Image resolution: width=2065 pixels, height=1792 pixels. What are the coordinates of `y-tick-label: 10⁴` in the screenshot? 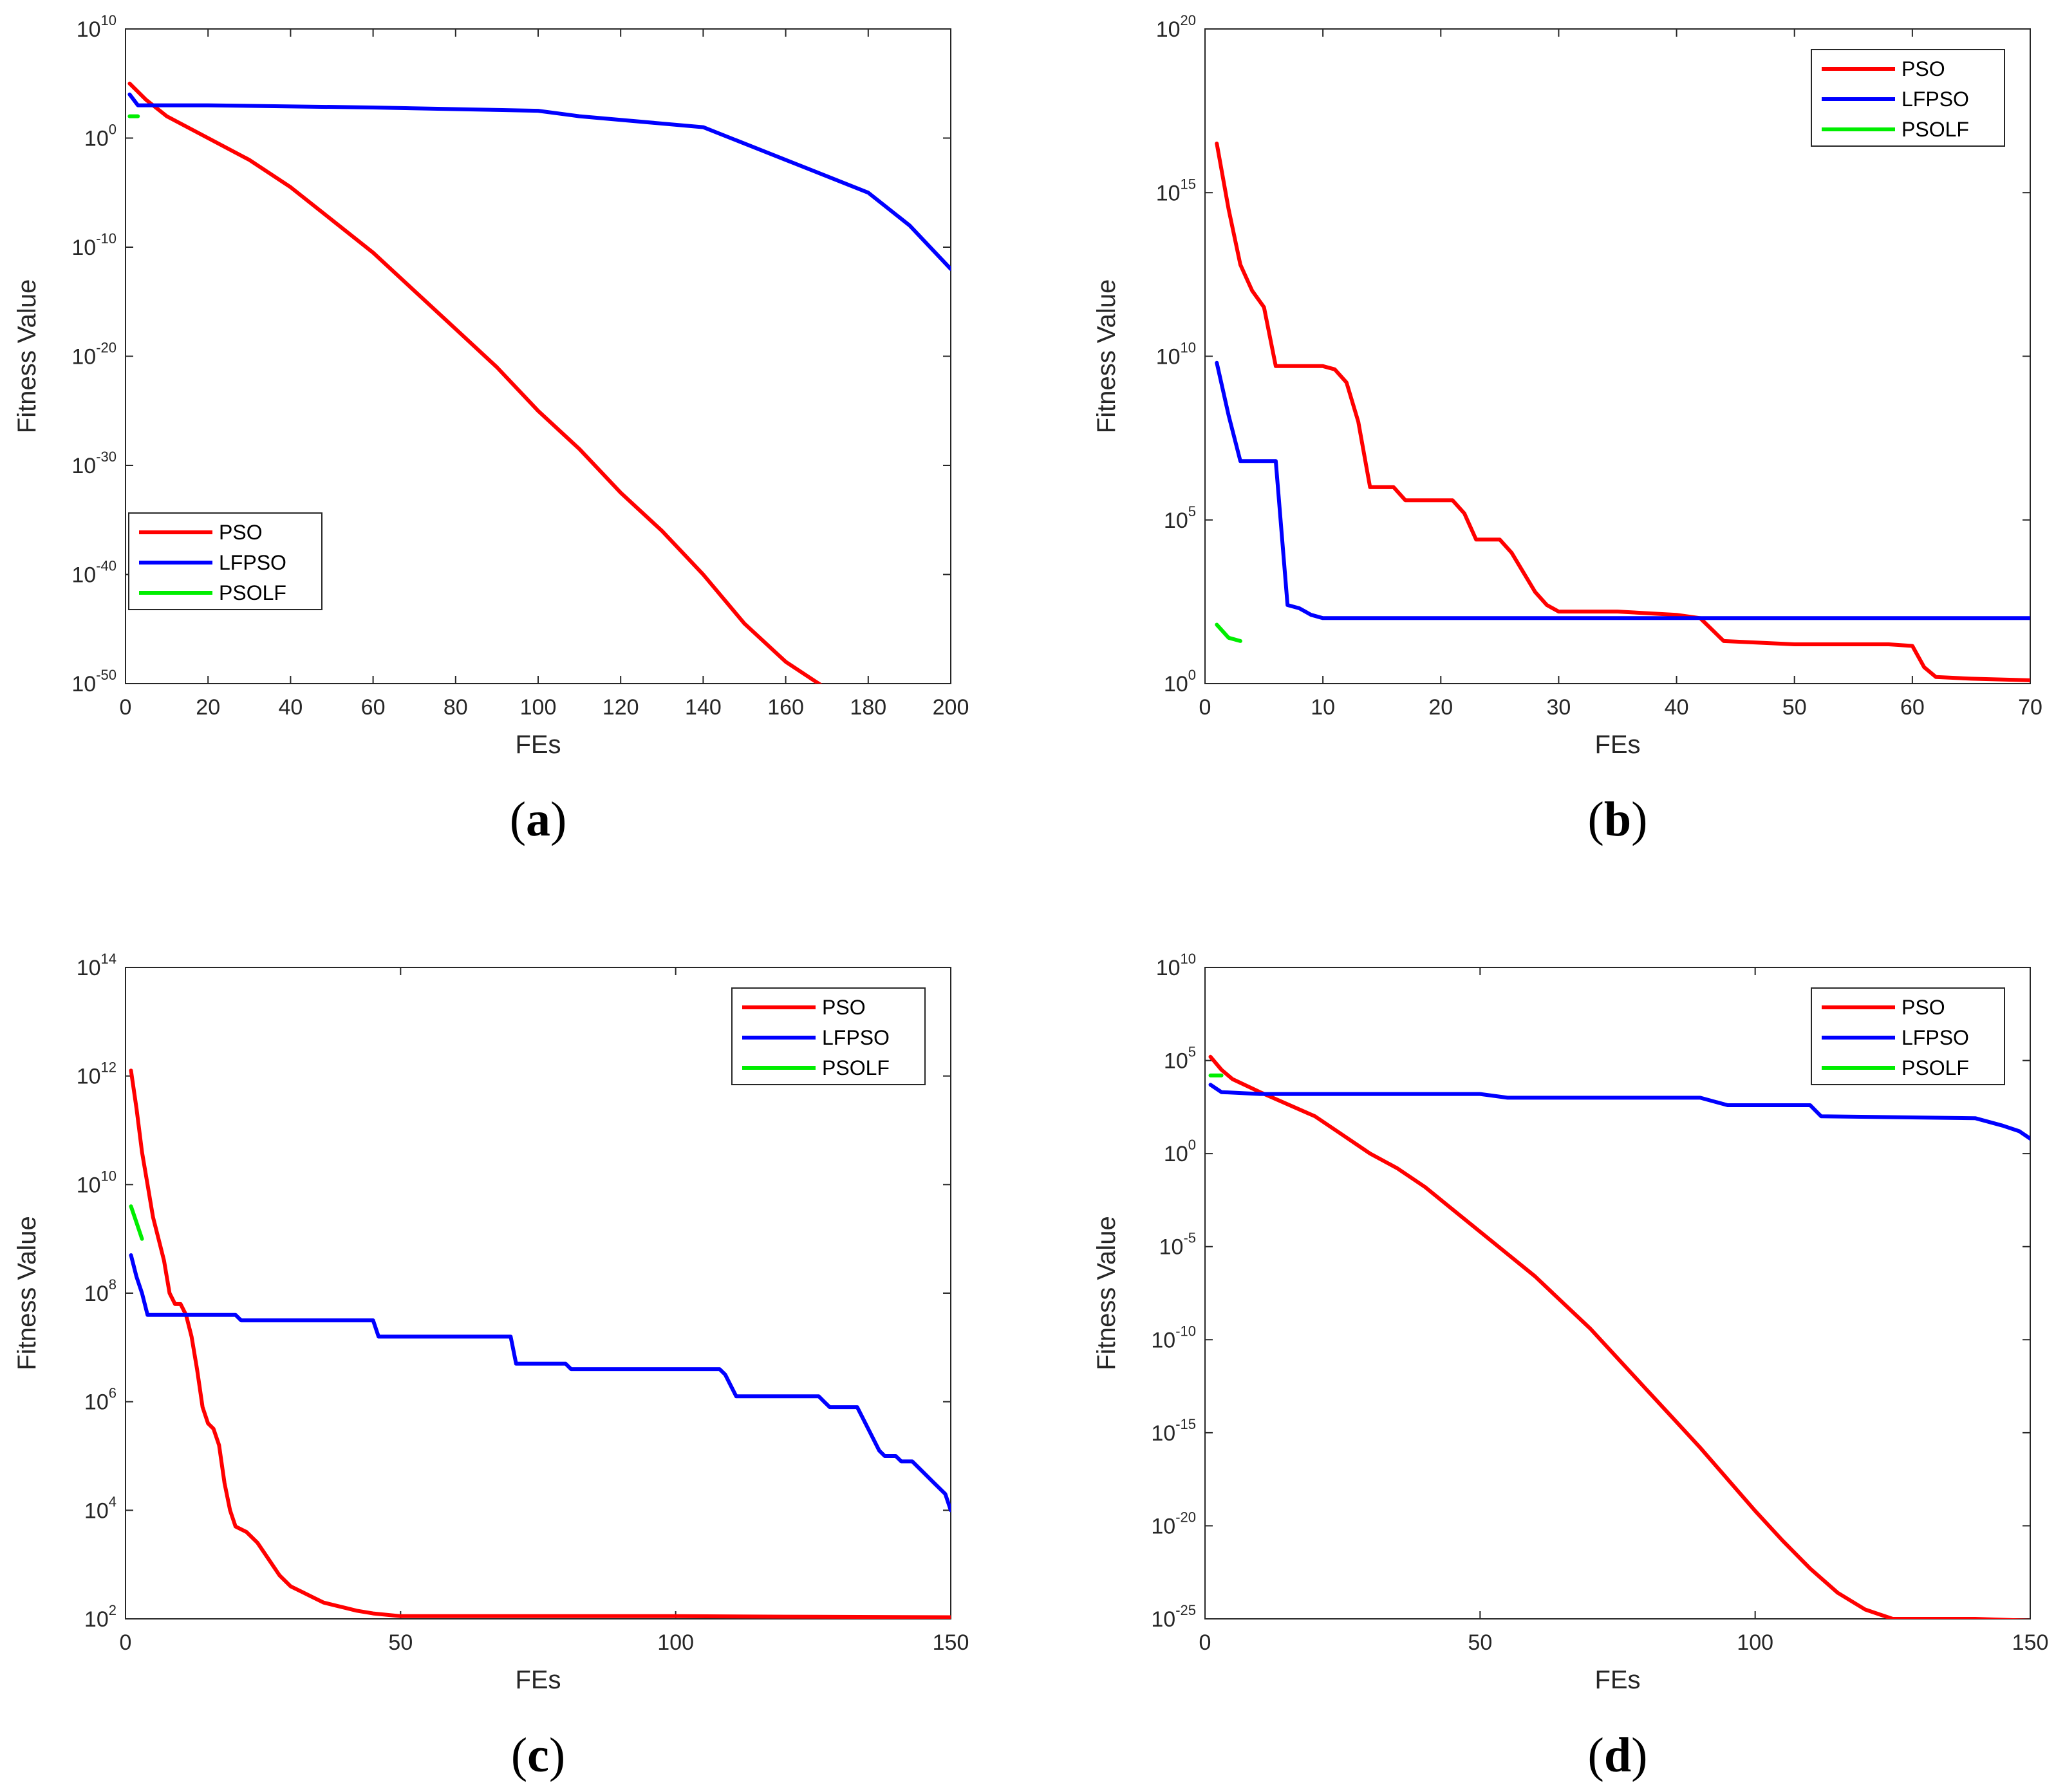 It's located at (101, 1508).